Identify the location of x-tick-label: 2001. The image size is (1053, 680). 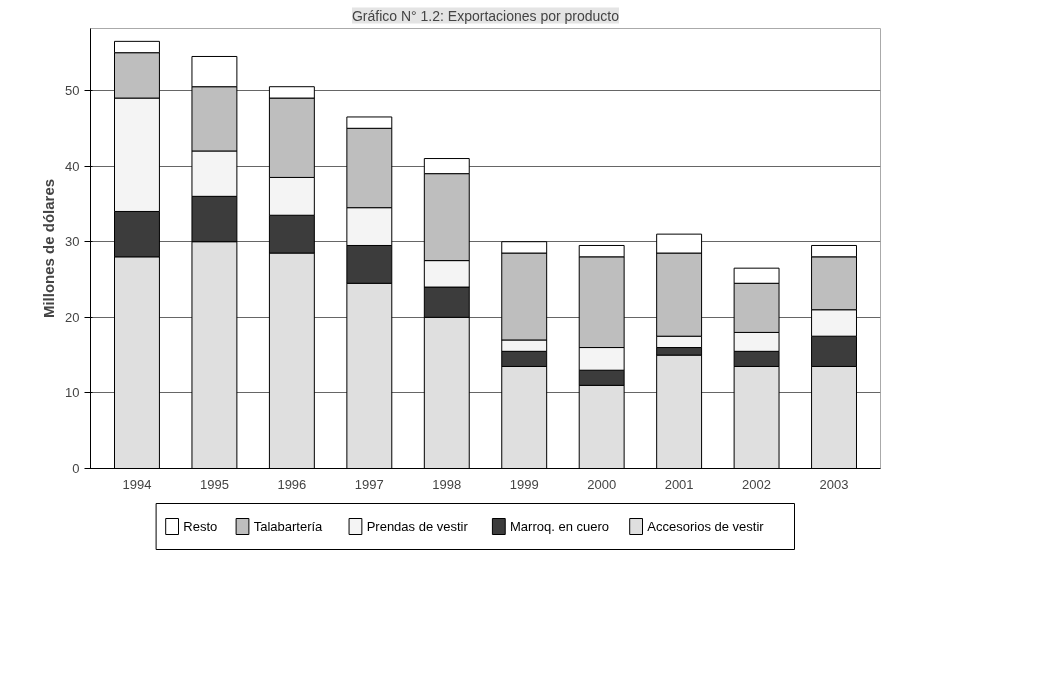
(679, 484).